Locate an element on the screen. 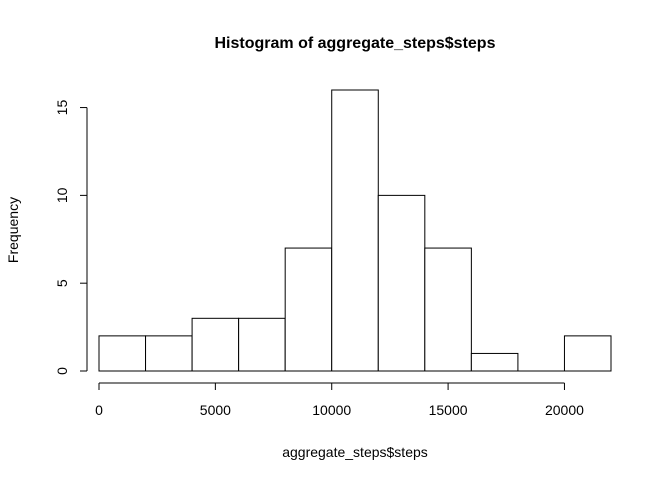  y-tick-label-0: 0 is located at coordinates (62, 371).